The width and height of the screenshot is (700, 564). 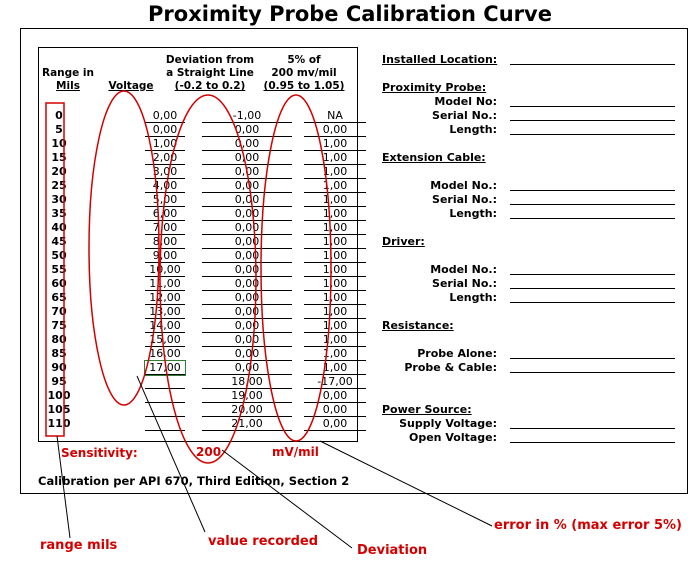 I want to click on range-mils-cell: 65, so click(x=59, y=297).